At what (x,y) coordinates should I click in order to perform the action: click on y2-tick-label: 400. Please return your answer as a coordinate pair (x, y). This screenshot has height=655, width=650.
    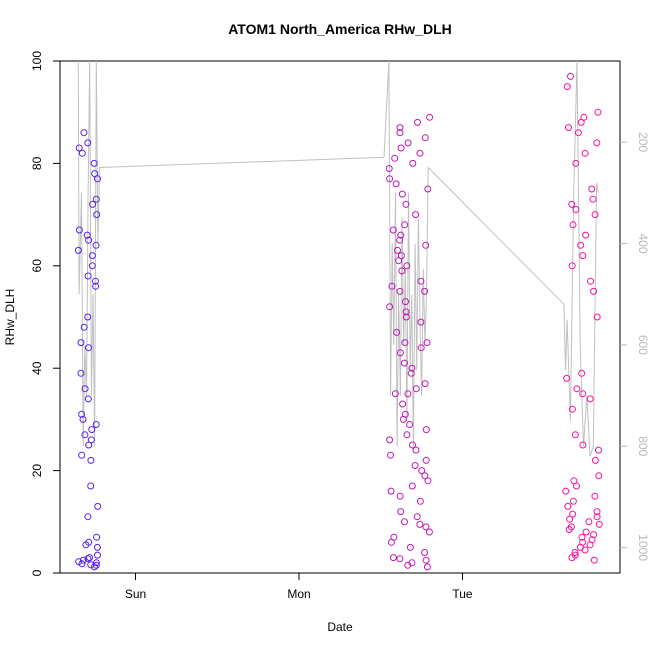
    Looking at the image, I should click on (643, 243).